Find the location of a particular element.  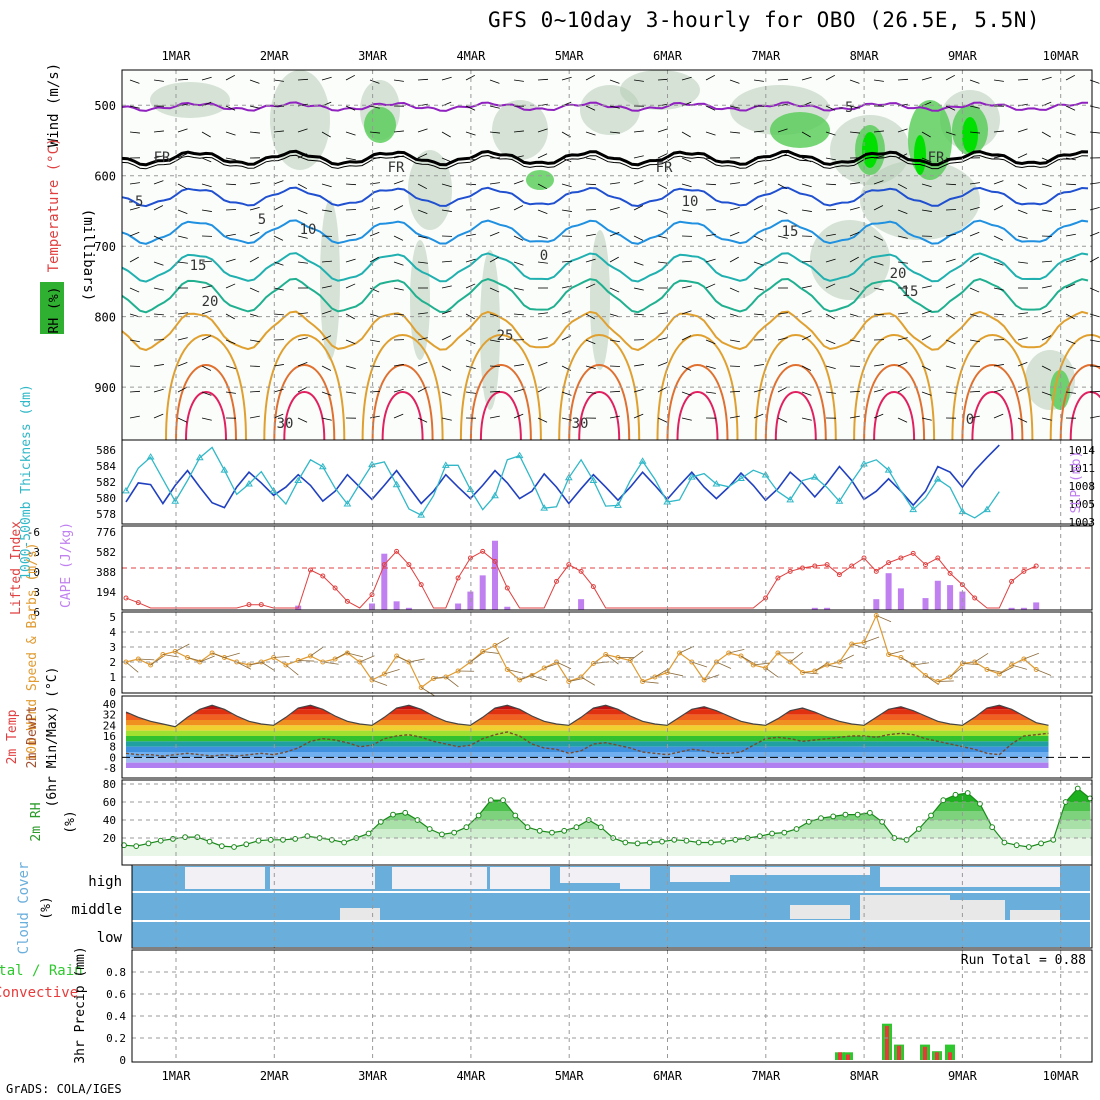

top-day-label: 2MAR is located at coordinates (275, 56).